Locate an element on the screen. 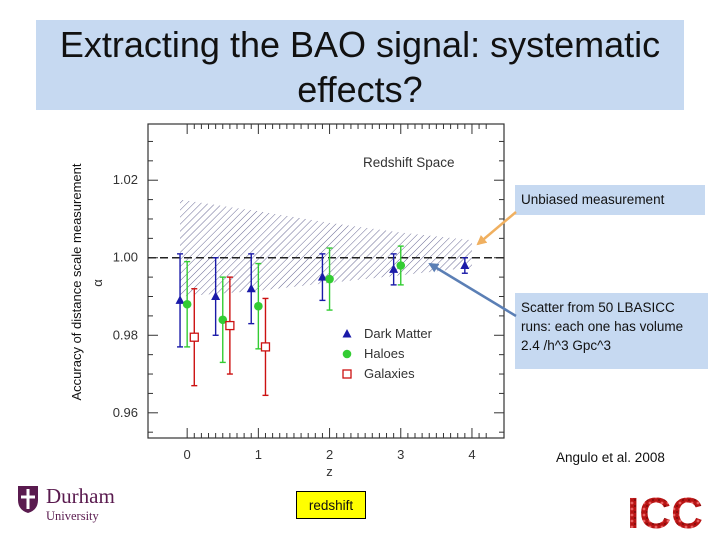 The image size is (720, 540). side-axis-label: Accuracy of distance scale measurement is located at coordinates (76, 282).